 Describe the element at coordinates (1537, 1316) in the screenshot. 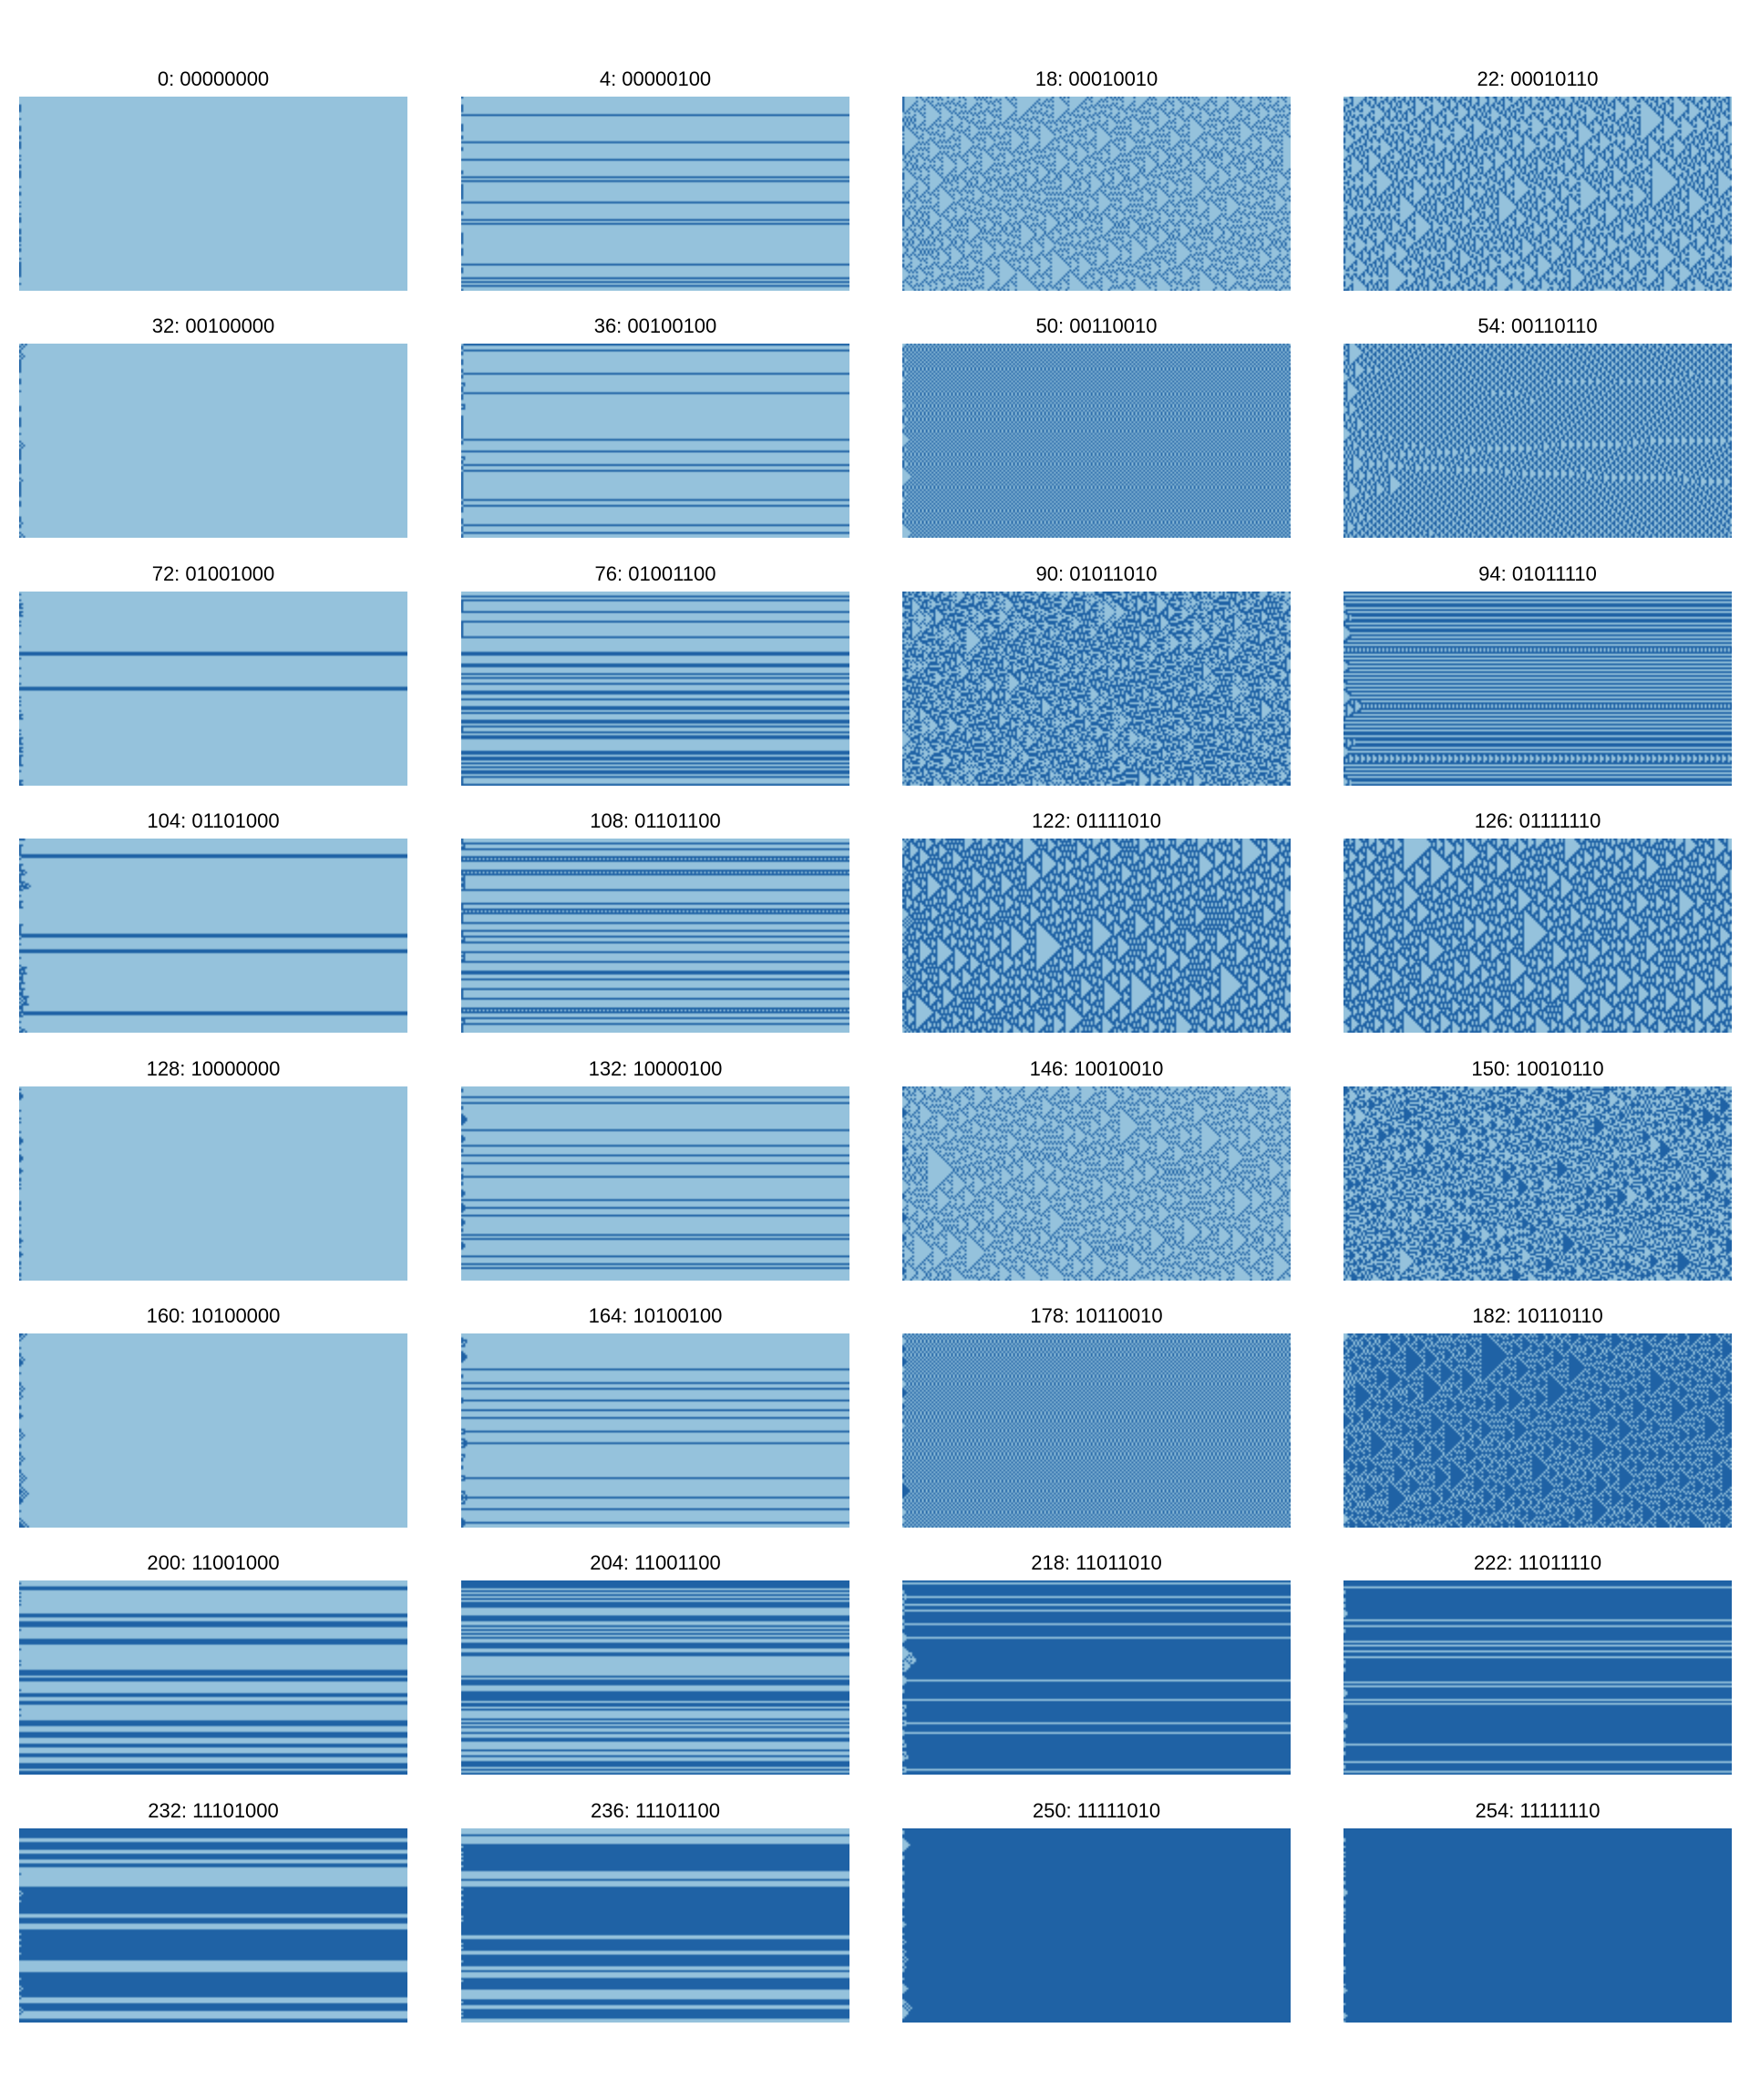

I see `panel-title: 182: 10110110` at that location.